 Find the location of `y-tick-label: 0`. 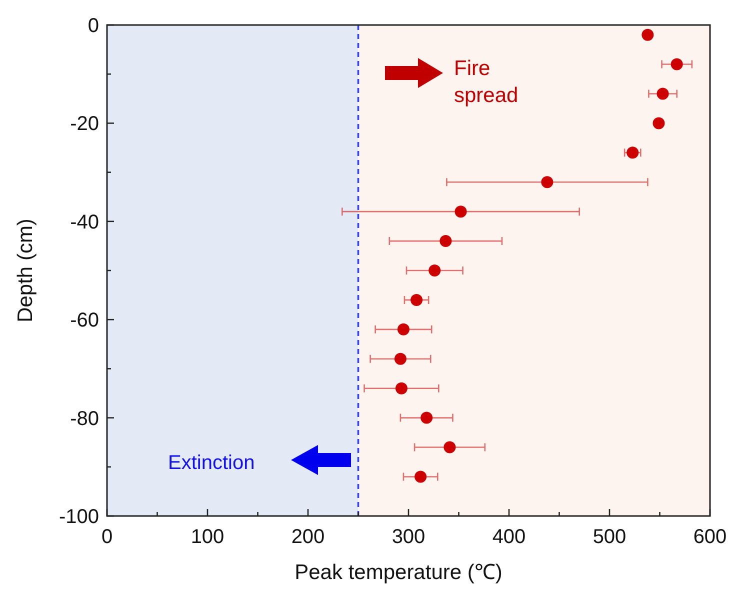

y-tick-label: 0 is located at coordinates (93, 26).